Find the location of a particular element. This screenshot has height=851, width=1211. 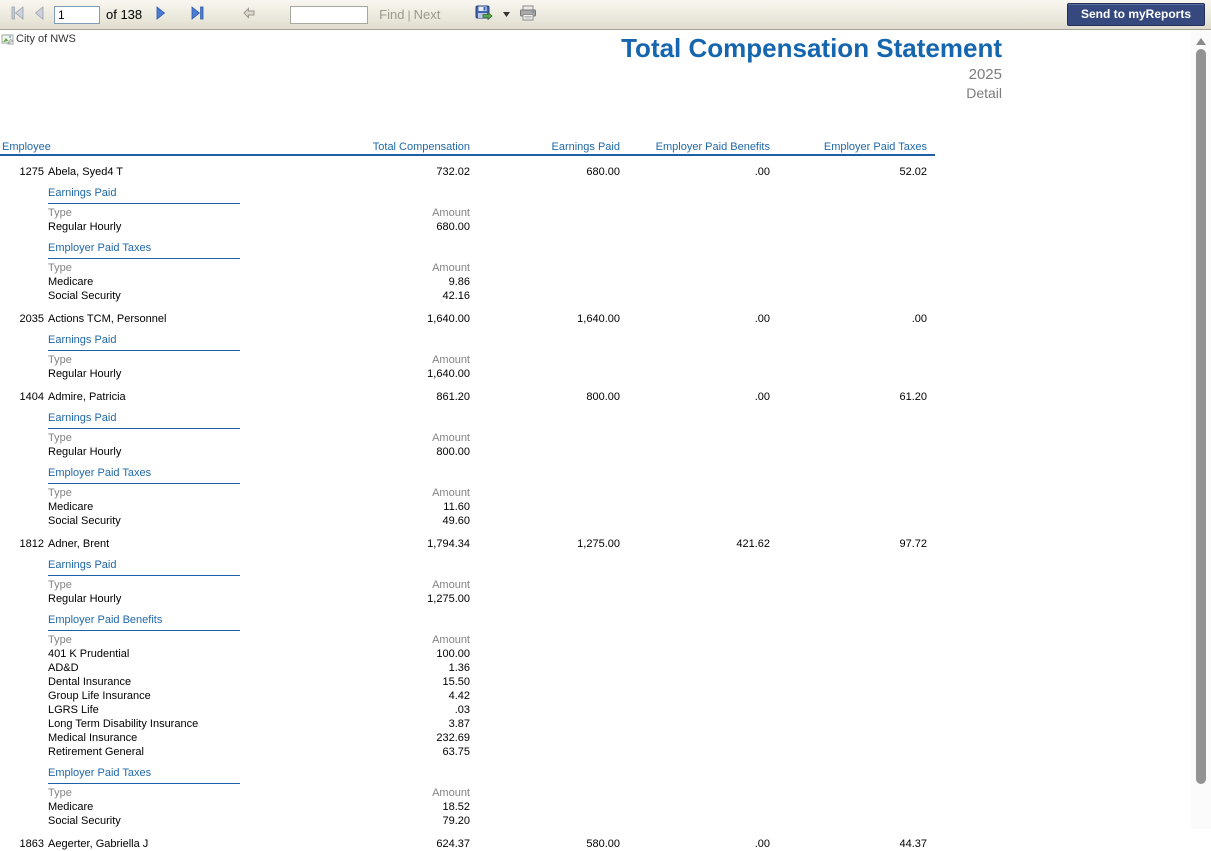

total-compensation-value: 1,794.34 is located at coordinates (375, 544).